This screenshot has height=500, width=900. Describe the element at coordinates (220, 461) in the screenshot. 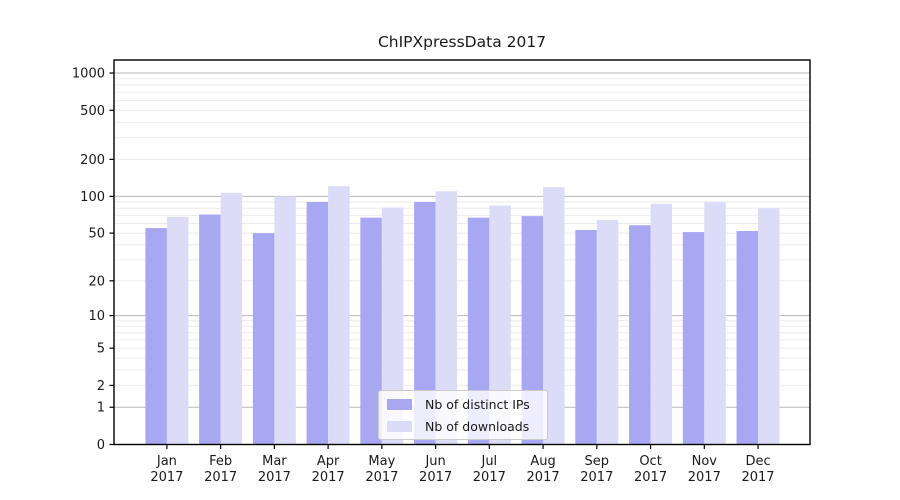

I see `x-tick-label-month: Feb` at that location.